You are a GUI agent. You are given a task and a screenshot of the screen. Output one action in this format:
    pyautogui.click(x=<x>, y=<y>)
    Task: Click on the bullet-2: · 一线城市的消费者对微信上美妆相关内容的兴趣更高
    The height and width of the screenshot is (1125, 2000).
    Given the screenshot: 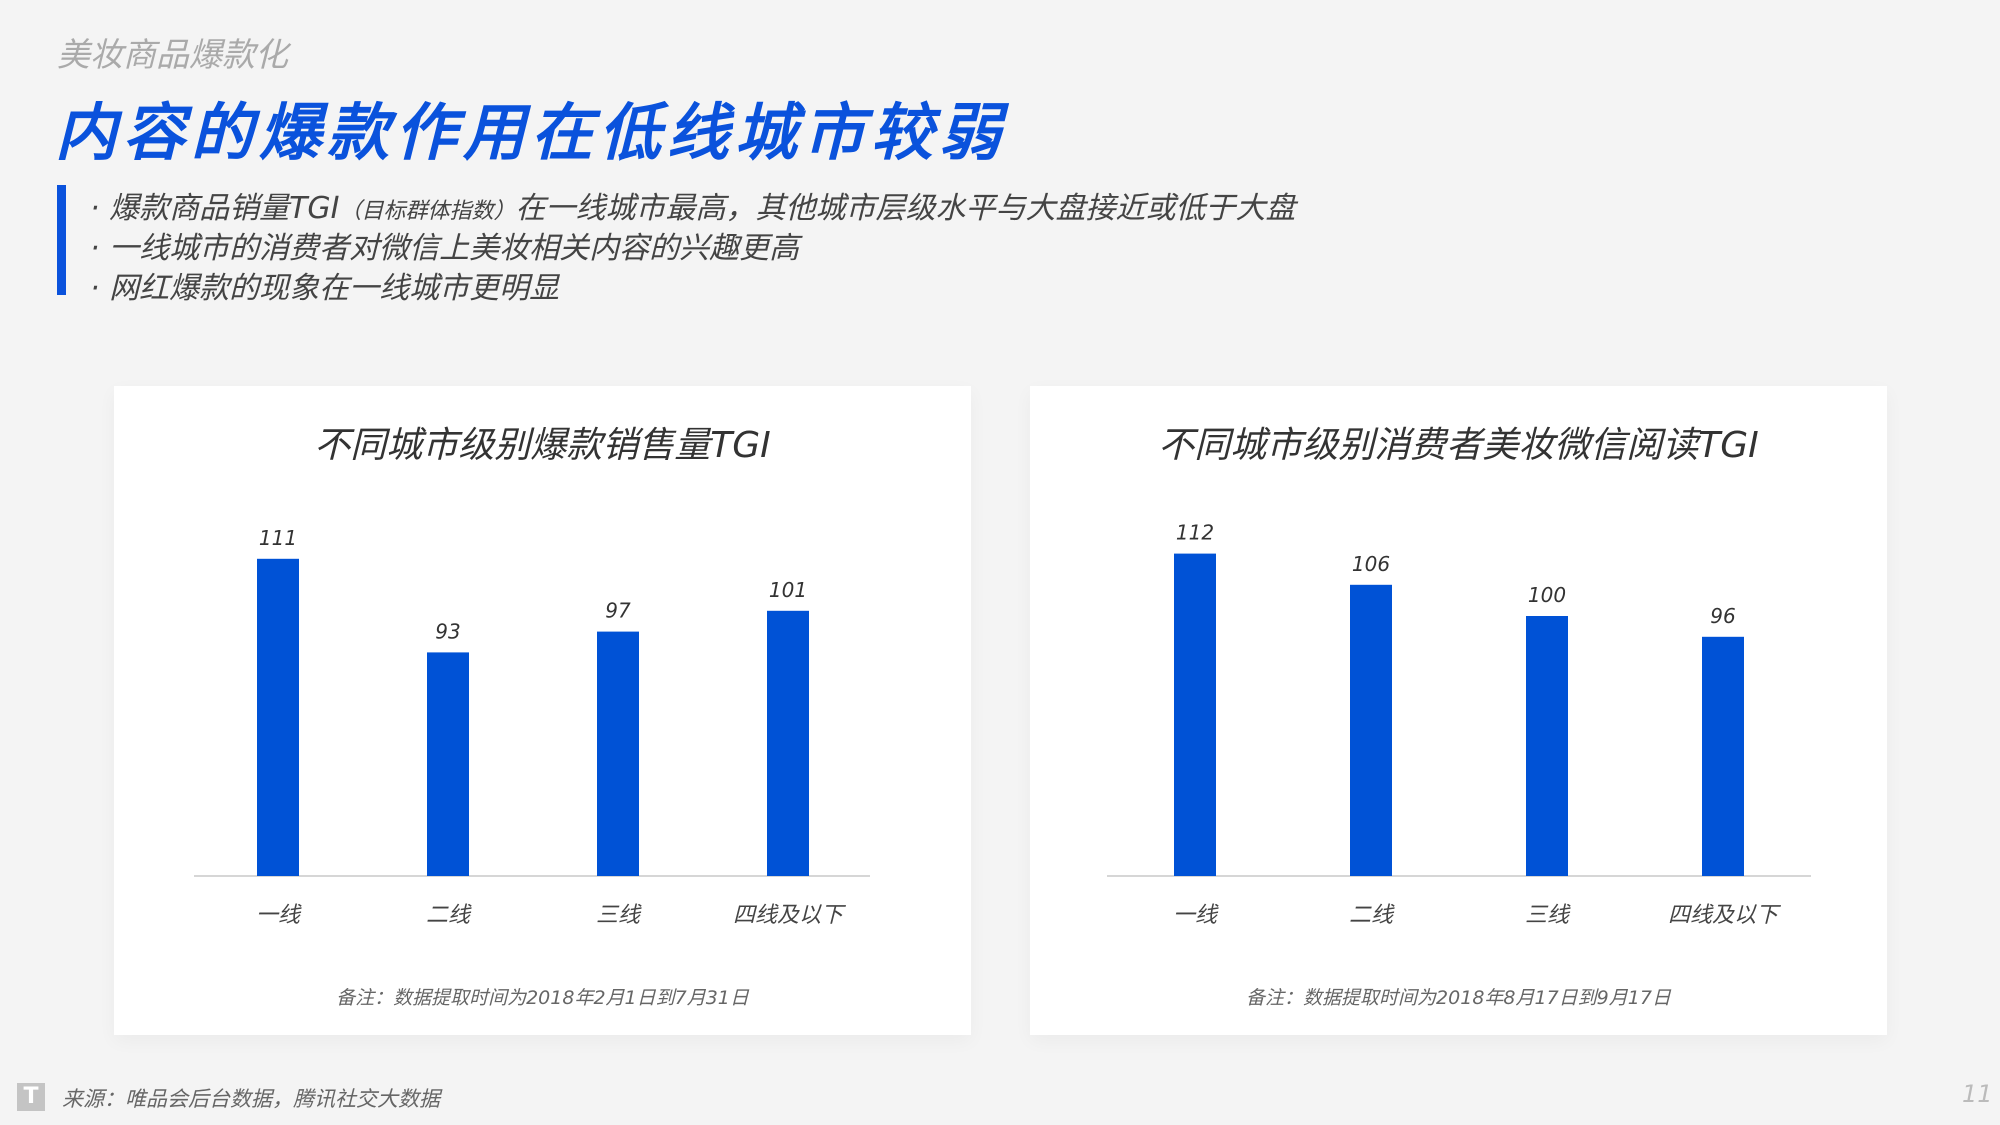 What is the action you would take?
    pyautogui.click(x=444, y=245)
    